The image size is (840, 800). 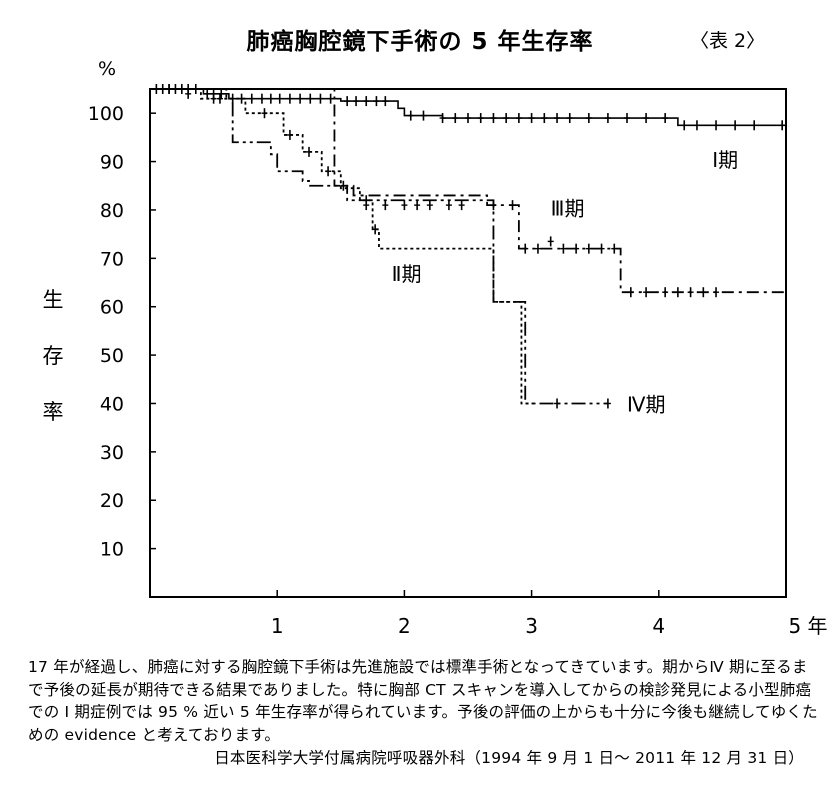 I want to click on series-label: Ⅲ期, so click(x=568, y=209).